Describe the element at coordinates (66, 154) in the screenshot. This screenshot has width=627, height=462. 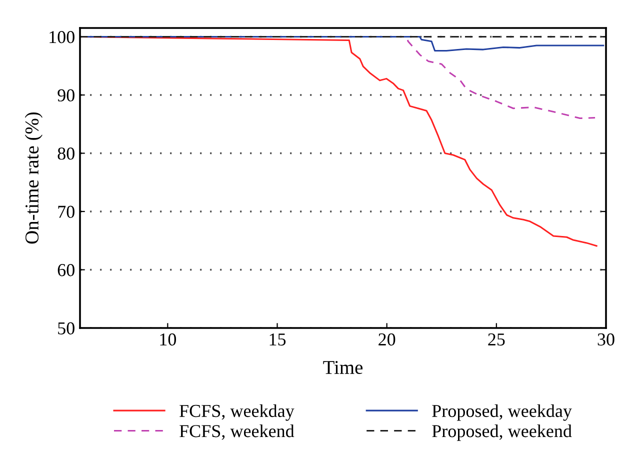
I see `y-tick-label: 80` at that location.